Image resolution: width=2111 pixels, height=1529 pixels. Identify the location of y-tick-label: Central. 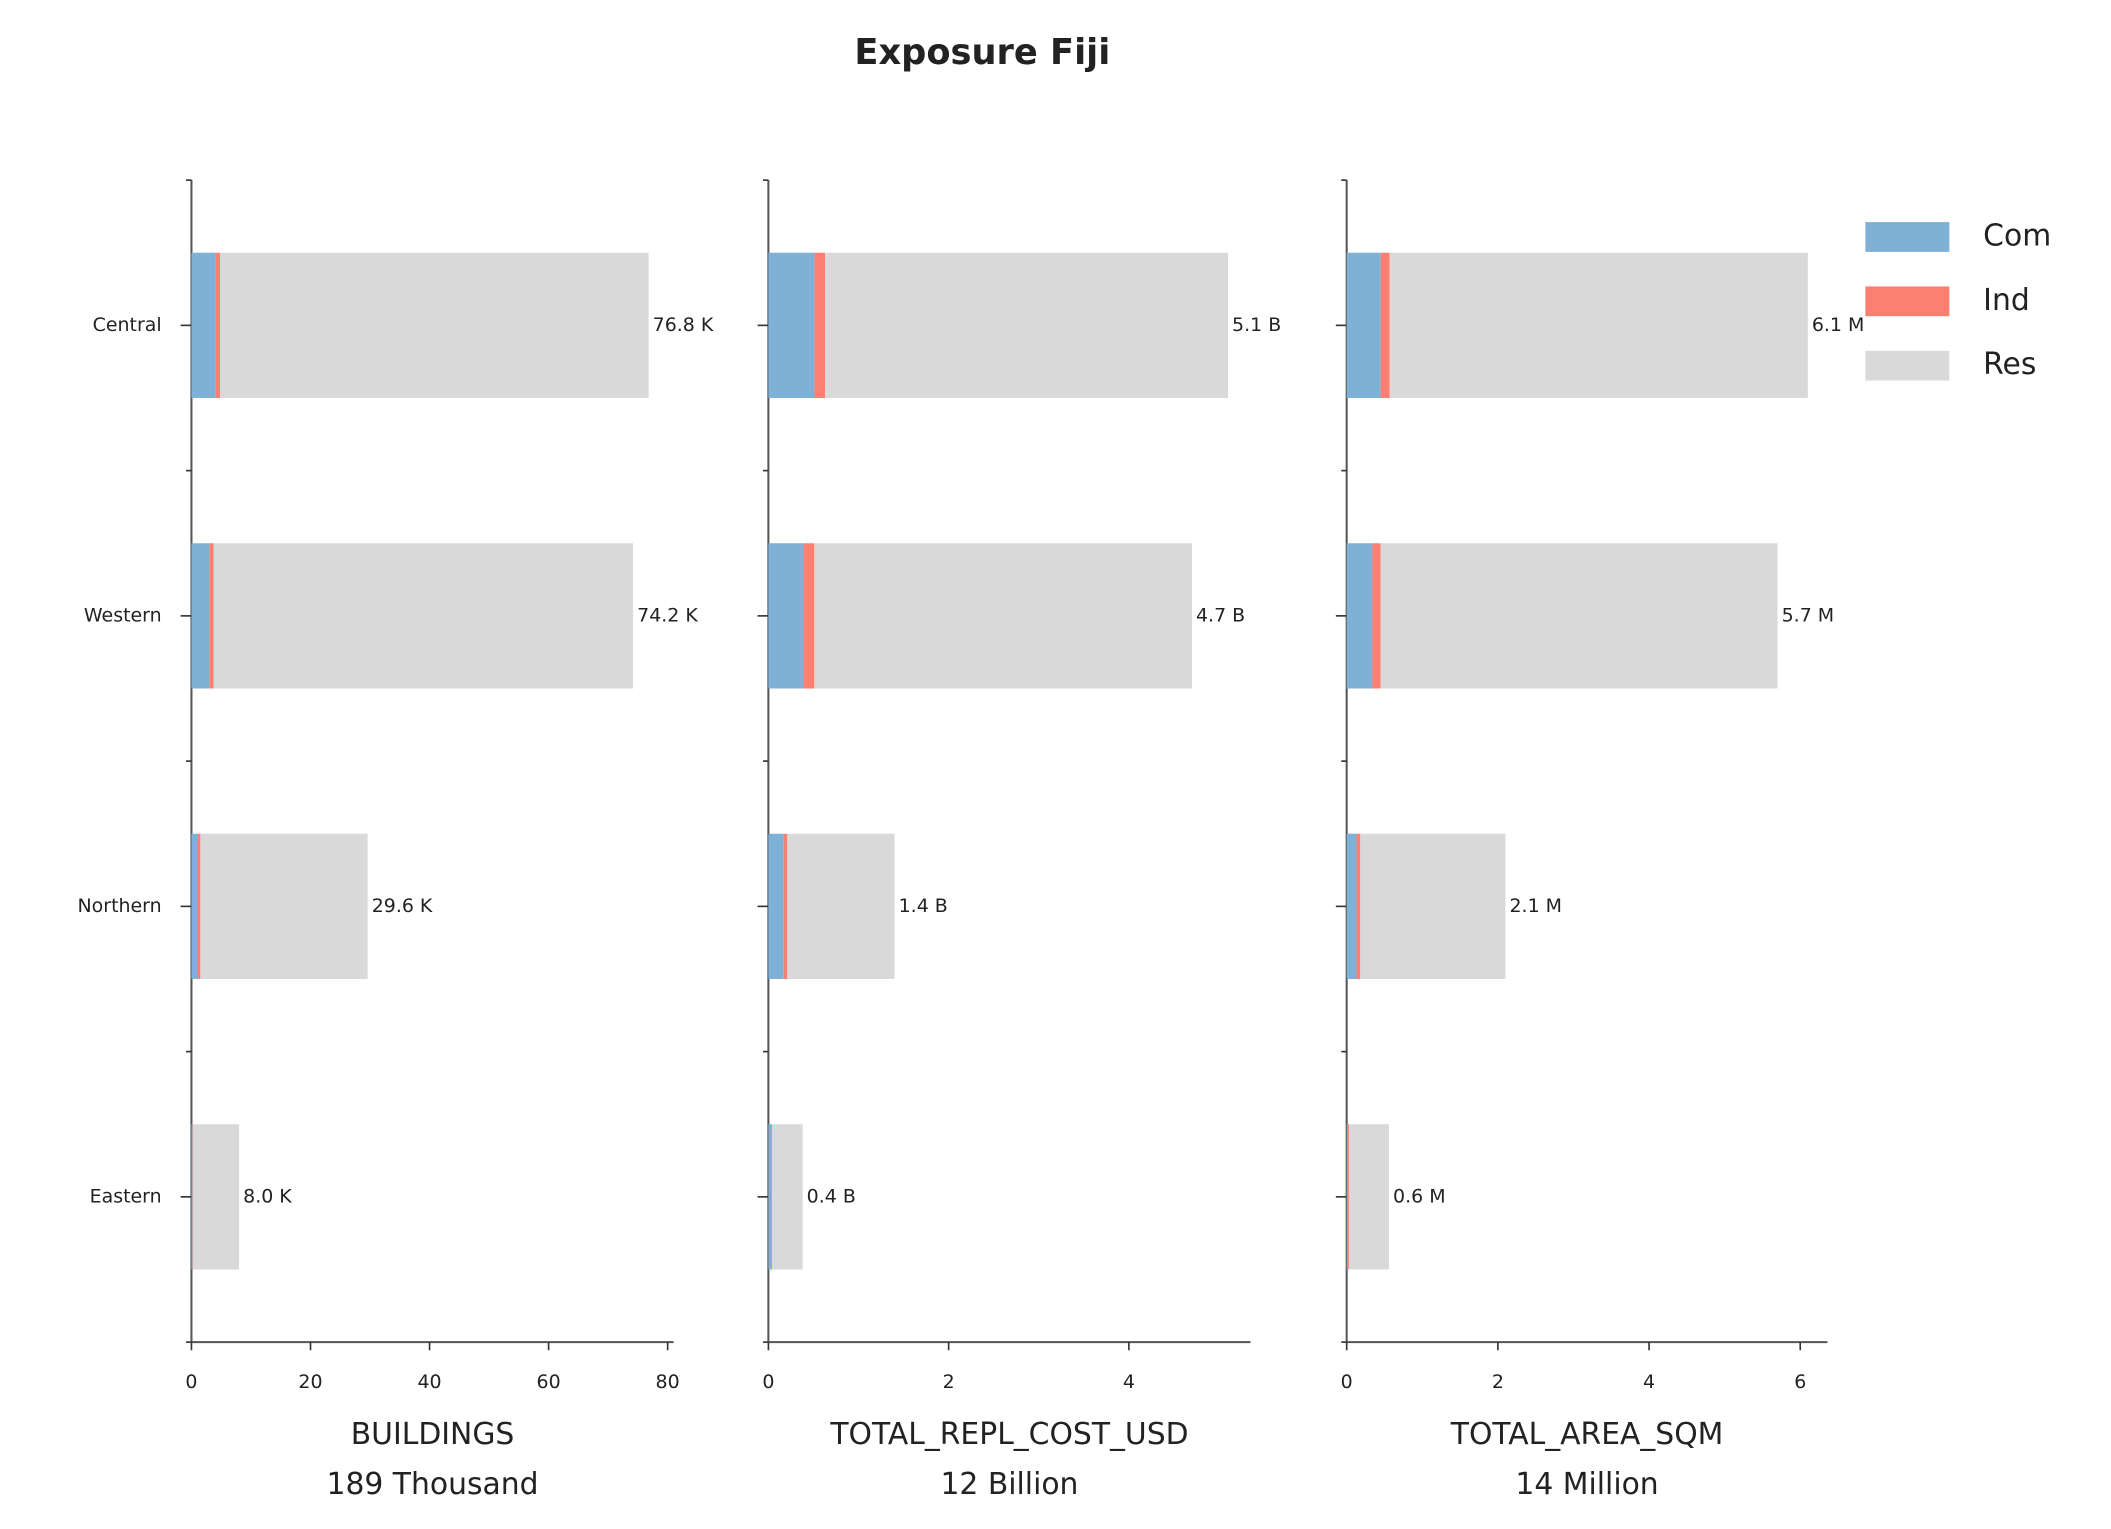
(127, 325).